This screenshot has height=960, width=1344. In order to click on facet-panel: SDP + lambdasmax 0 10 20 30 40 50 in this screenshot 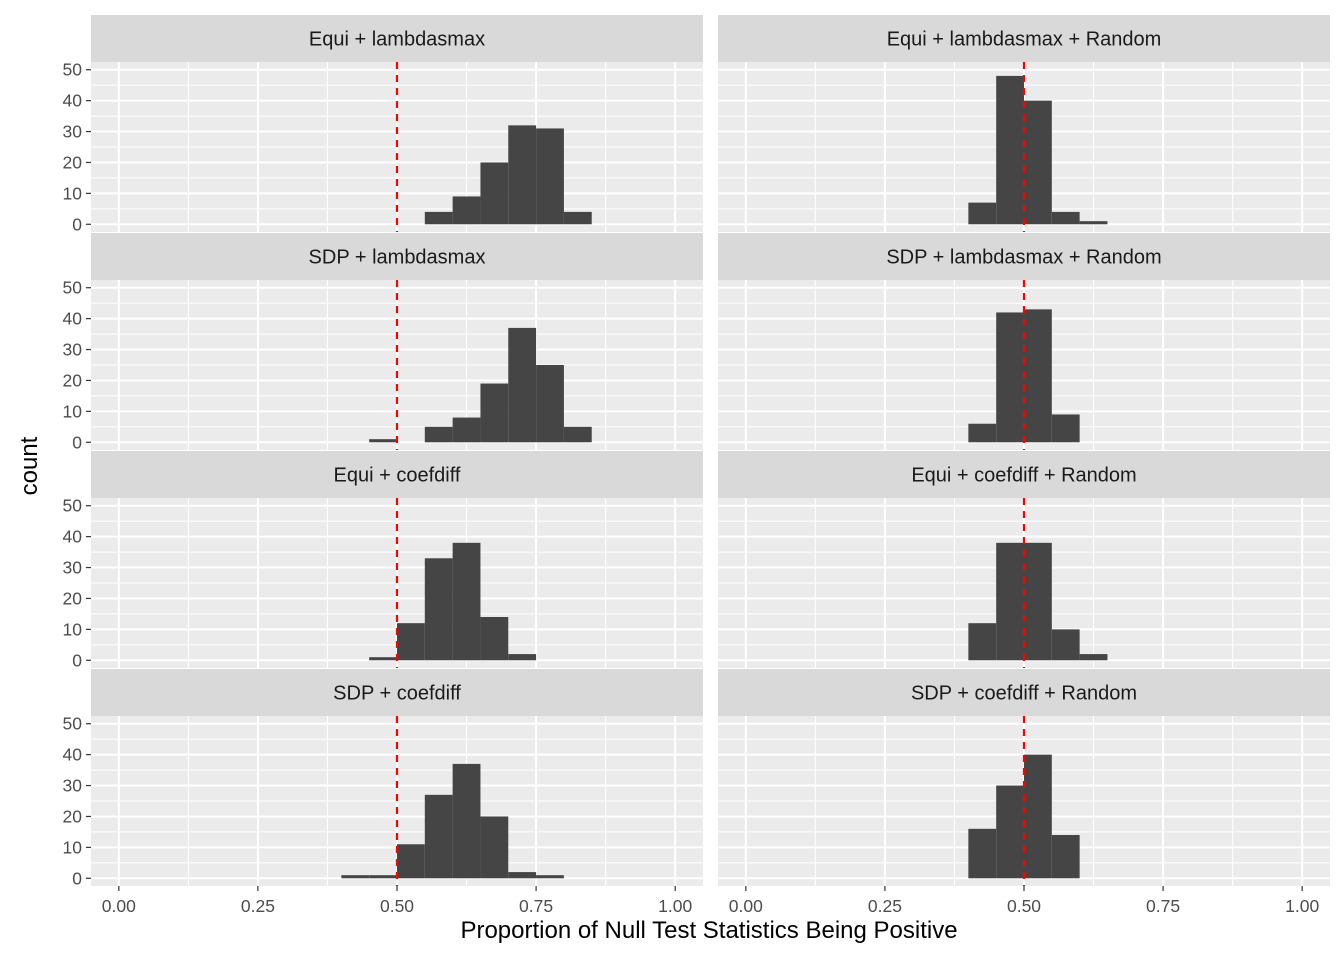, I will do `click(383, 342)`.